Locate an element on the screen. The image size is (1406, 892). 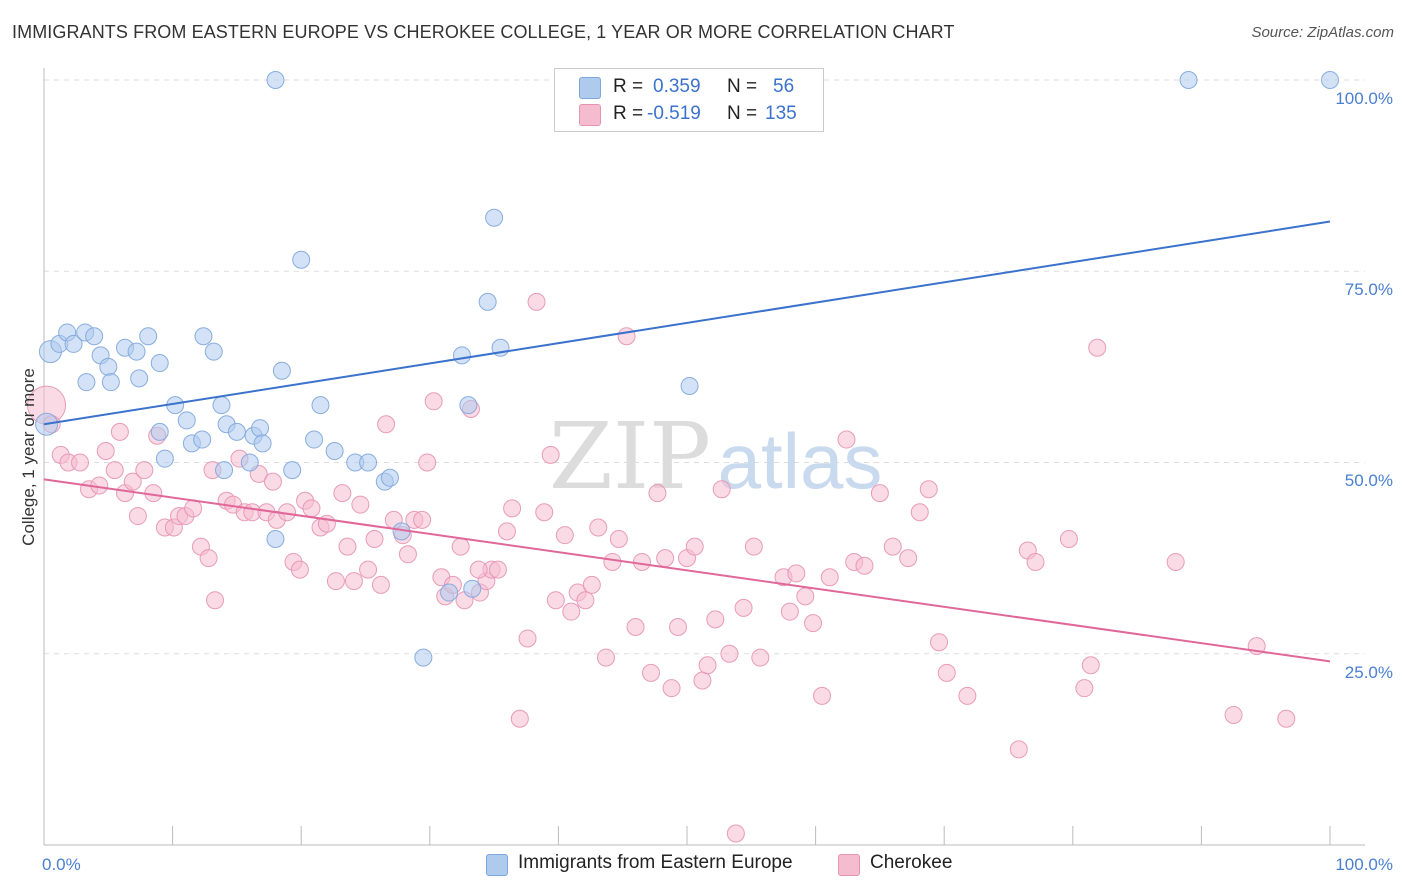
watermark-atlas: atlas is located at coordinates (800, 461).